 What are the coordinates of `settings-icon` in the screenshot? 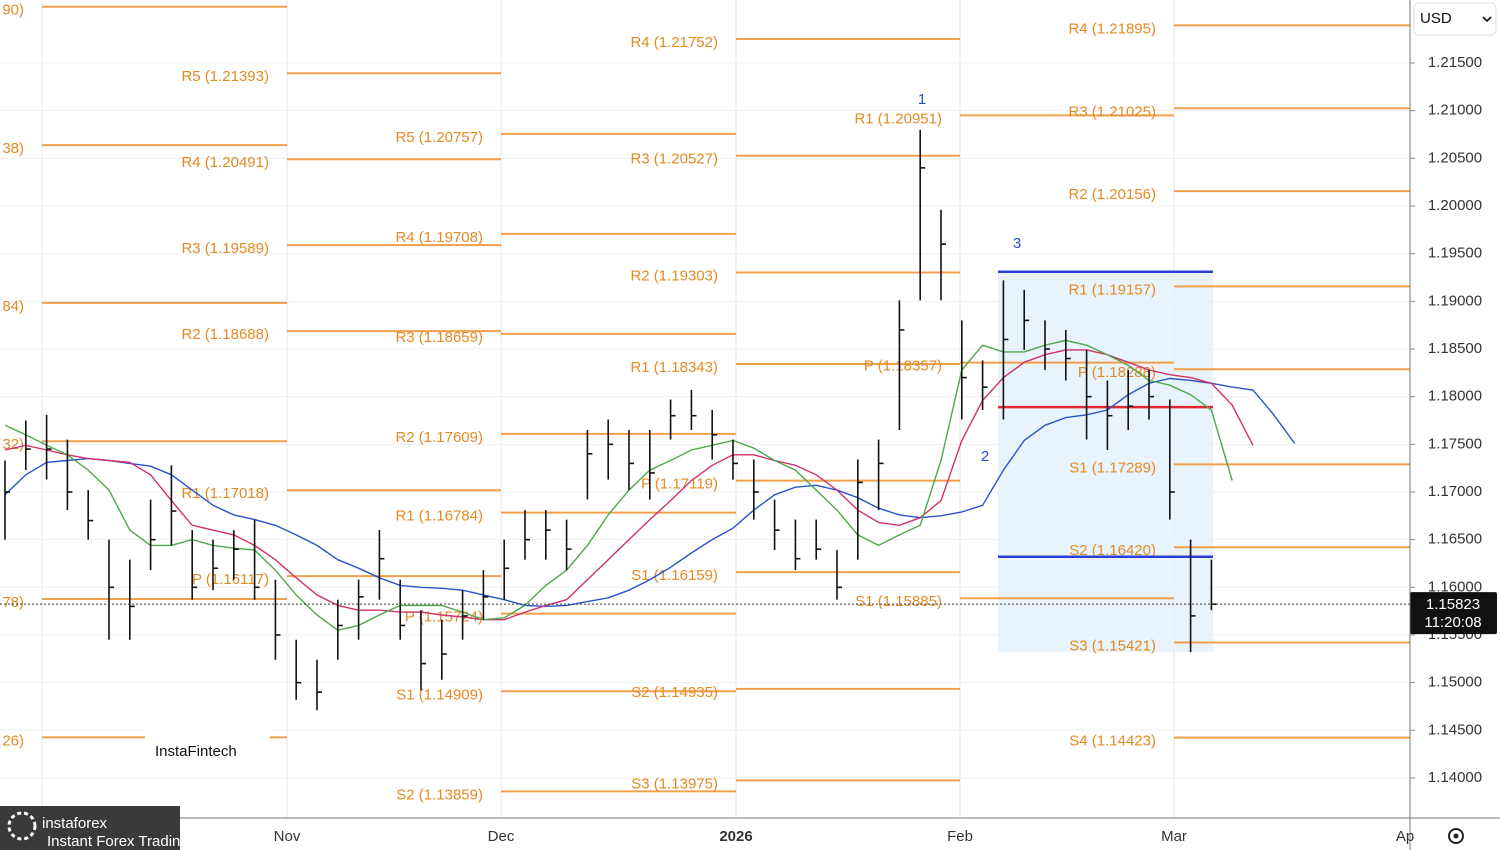 It's located at (1456, 836).